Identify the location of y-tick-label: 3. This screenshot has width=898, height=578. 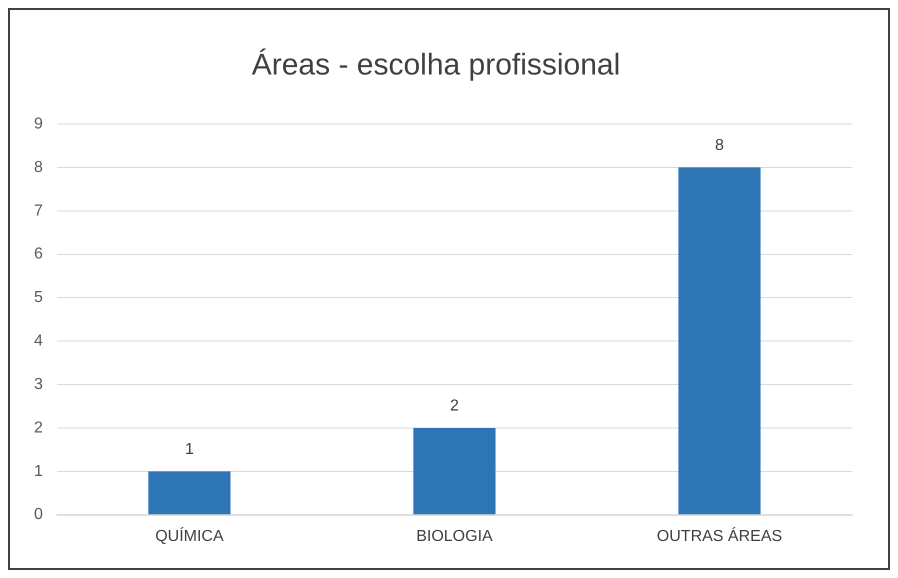
(38, 384).